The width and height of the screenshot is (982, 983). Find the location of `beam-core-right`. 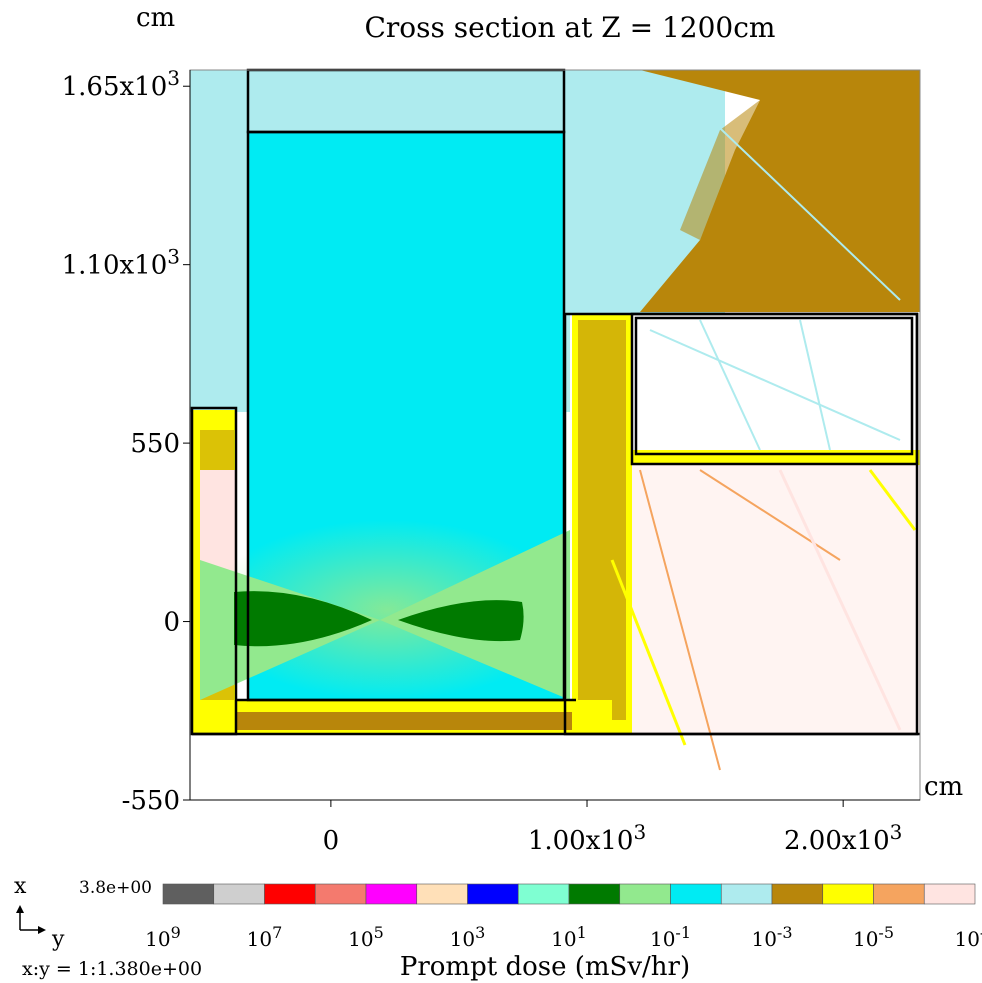

beam-core-right is located at coordinates (461, 621).